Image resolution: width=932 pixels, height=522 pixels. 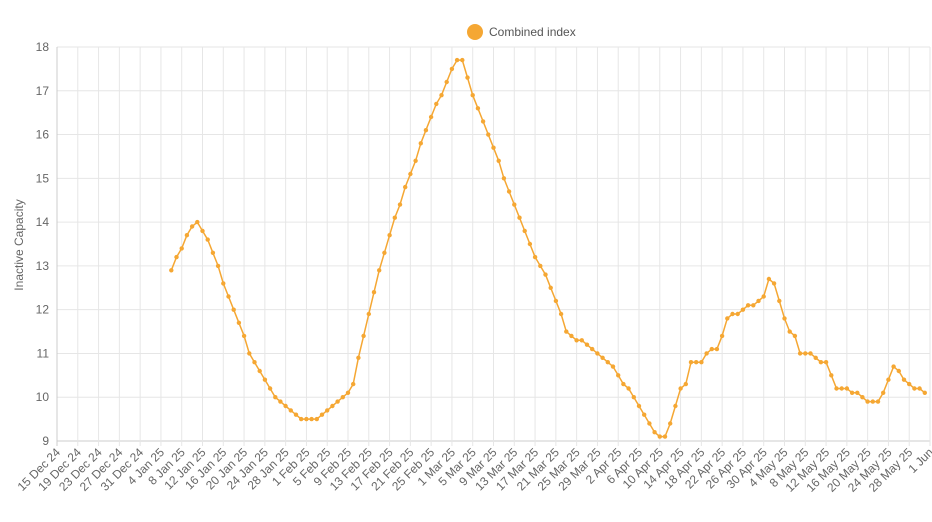 I want to click on y-tick-label: 17, so click(x=43, y=91).